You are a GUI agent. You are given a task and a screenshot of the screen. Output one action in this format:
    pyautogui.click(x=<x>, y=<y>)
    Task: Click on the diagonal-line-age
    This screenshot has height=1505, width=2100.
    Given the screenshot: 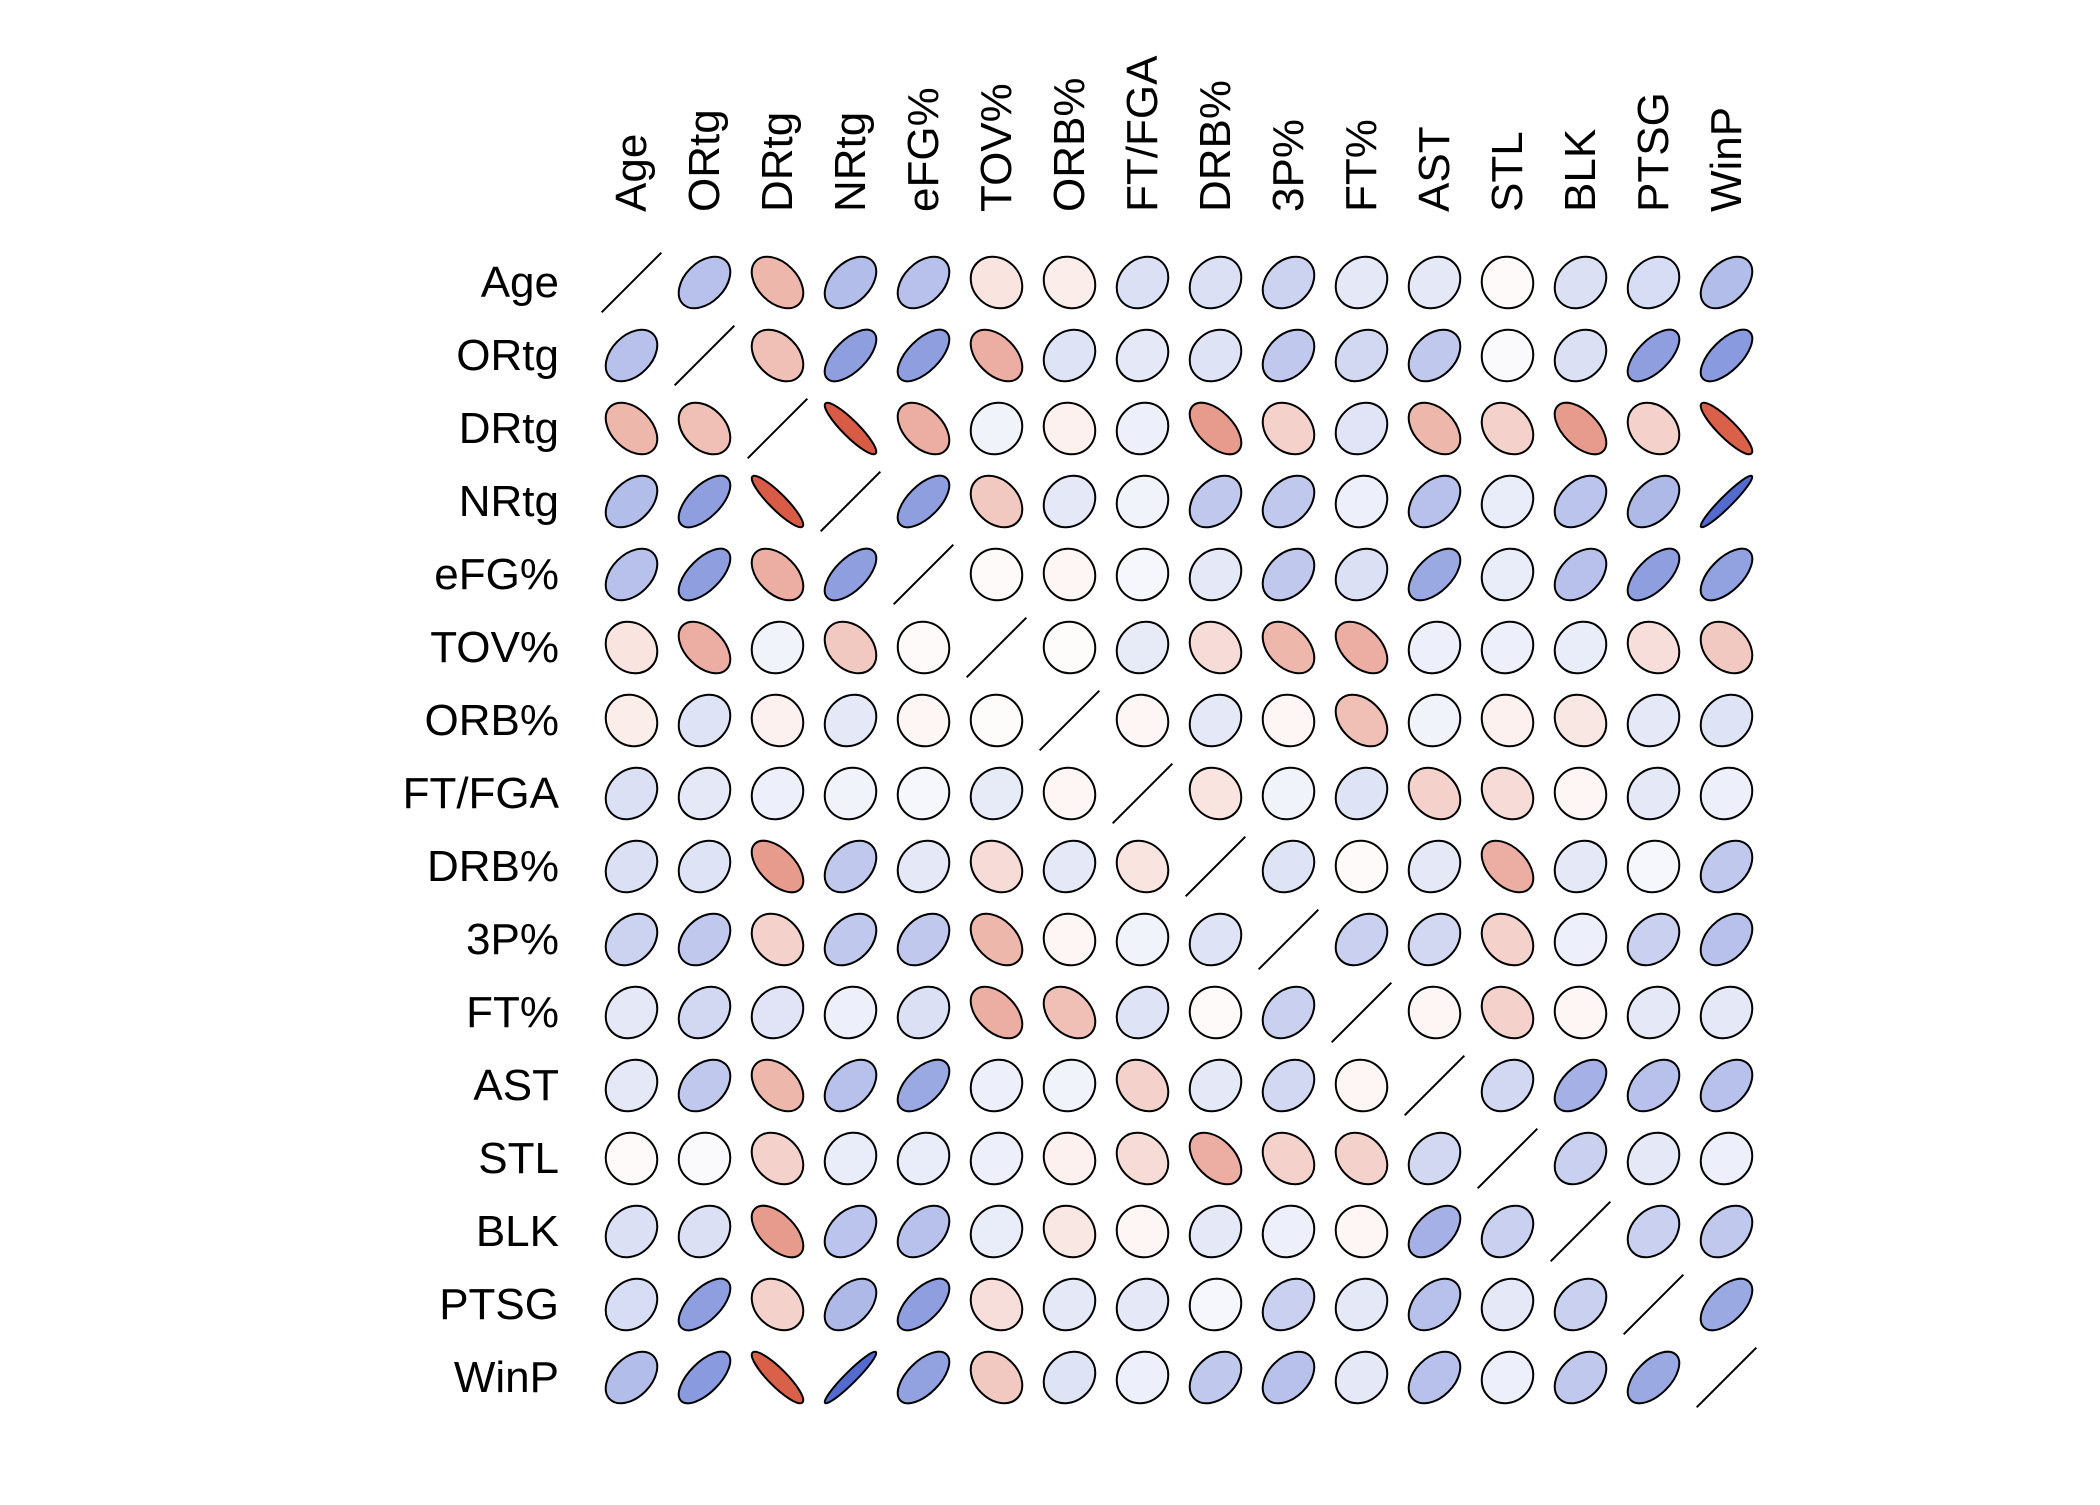 What is the action you would take?
    pyautogui.click(x=631, y=282)
    